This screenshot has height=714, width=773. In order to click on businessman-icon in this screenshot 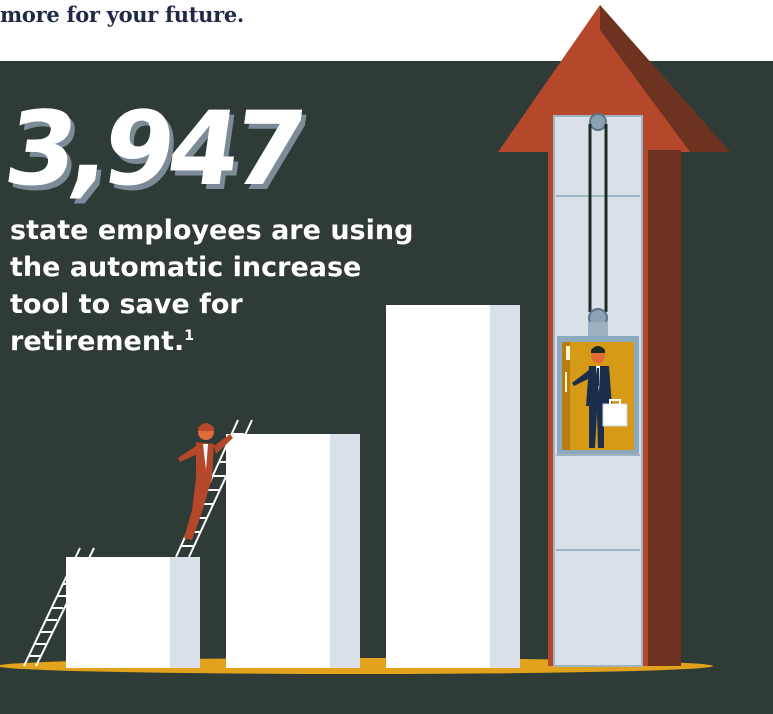, I will do `click(600, 397)`.